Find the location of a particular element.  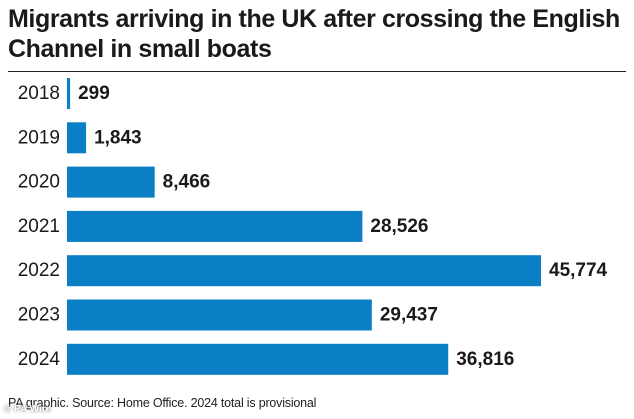

value-label-2024: 36,816 is located at coordinates (485, 359).